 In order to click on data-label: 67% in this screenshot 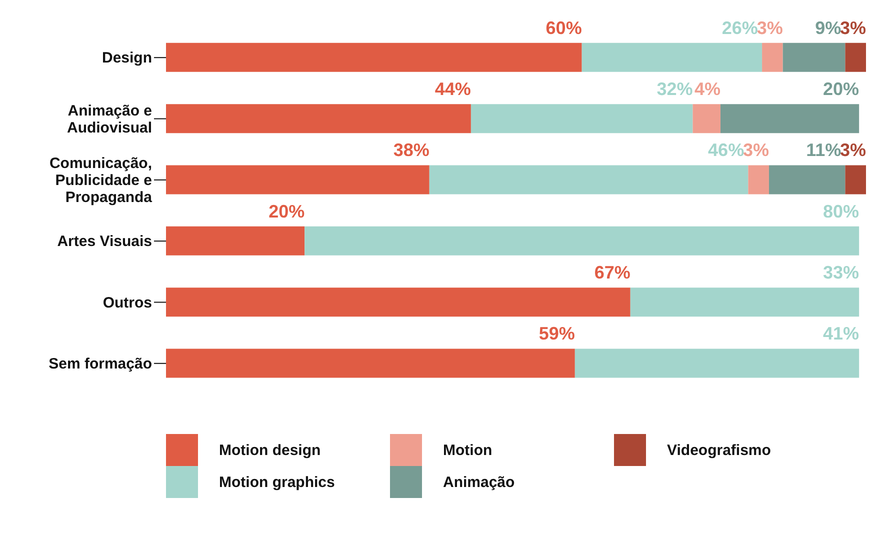, I will do `click(612, 272)`.